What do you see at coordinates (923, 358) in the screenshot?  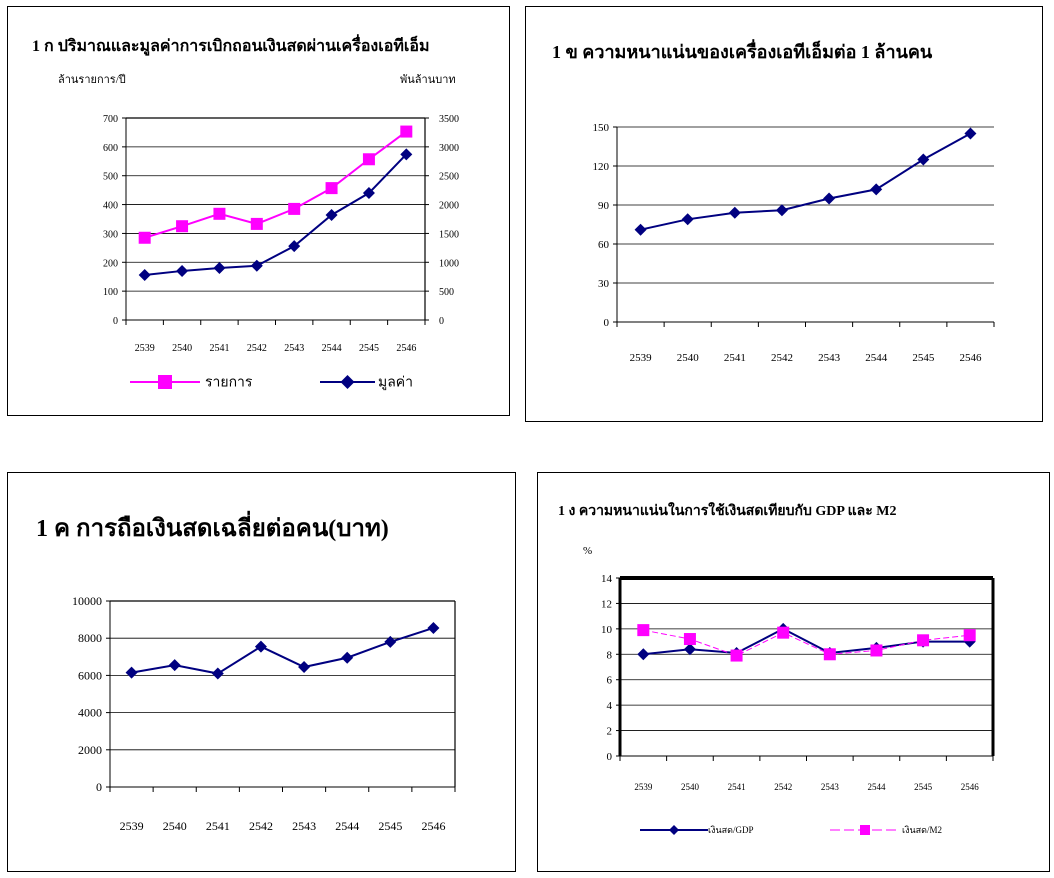 I see `x-tick-label-density: 2545` at bounding box center [923, 358].